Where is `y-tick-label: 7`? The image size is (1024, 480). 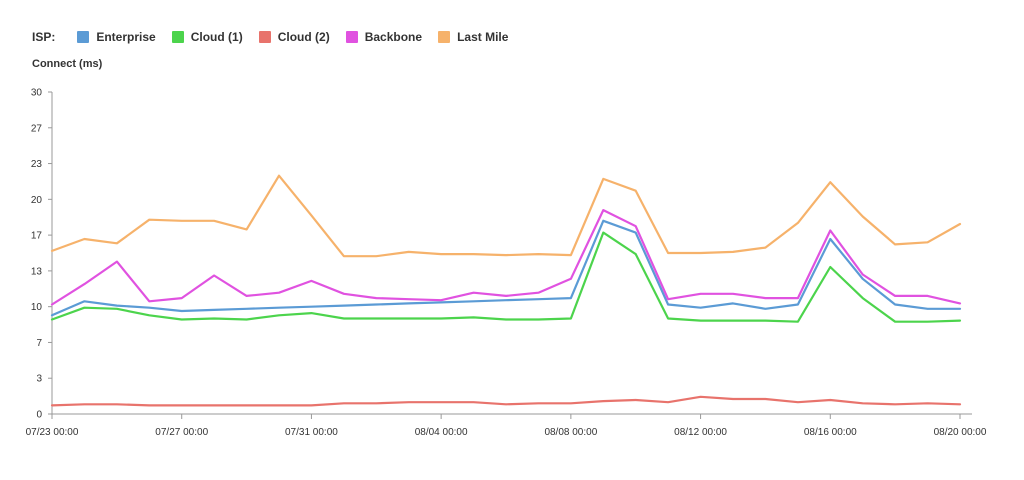 y-tick-label: 7 is located at coordinates (39, 343).